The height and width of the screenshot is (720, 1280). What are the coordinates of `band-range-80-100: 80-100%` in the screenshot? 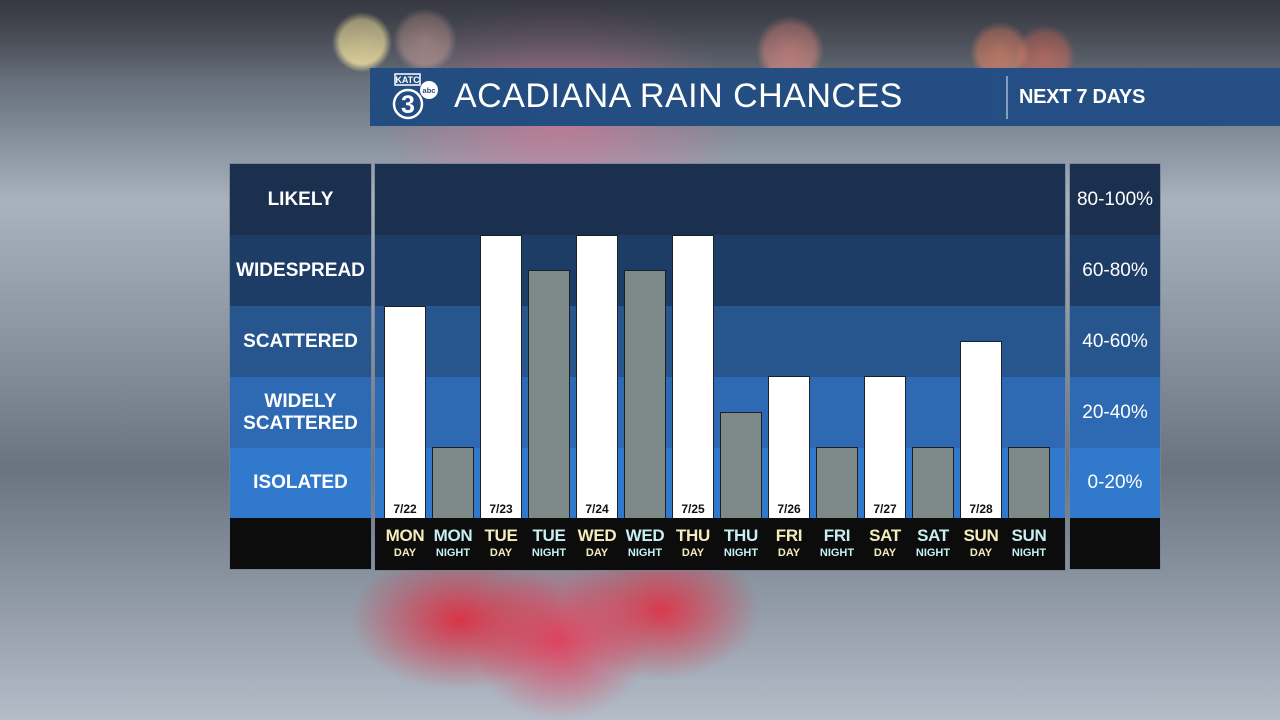 It's located at (1115, 199).